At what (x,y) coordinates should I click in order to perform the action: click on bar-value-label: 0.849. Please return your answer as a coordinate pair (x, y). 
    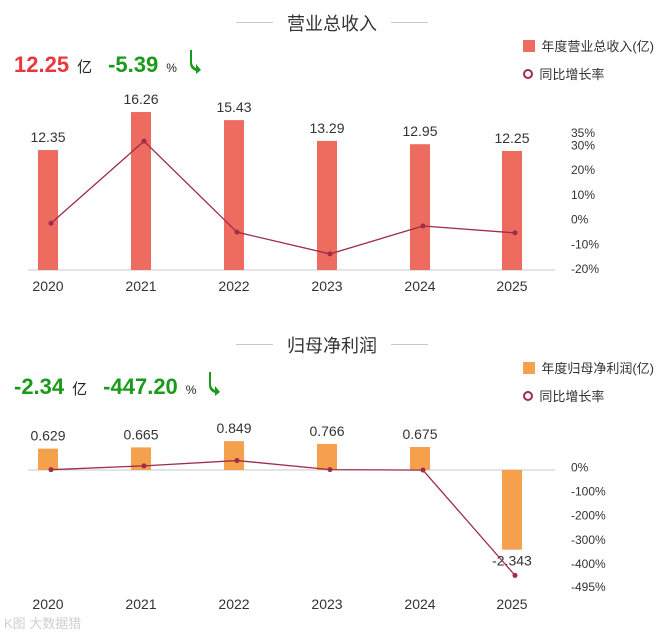
    Looking at the image, I should click on (233, 428).